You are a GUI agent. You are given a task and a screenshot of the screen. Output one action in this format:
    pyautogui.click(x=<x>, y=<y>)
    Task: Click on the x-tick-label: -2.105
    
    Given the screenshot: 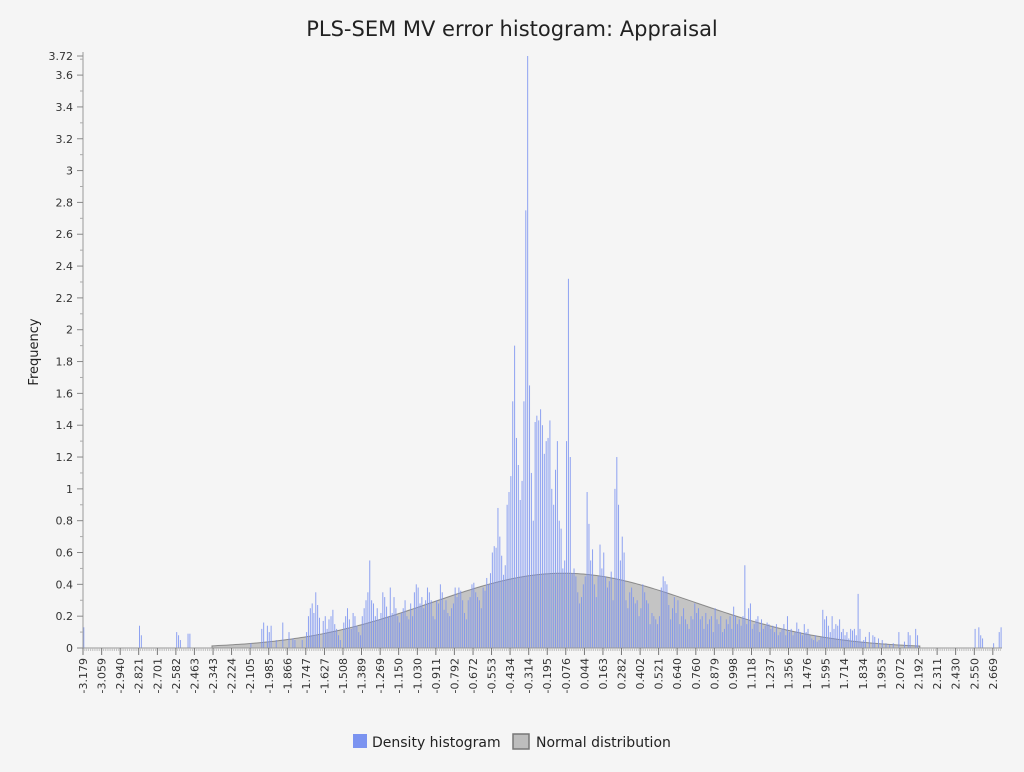 What is the action you would take?
    pyautogui.click(x=250, y=675)
    